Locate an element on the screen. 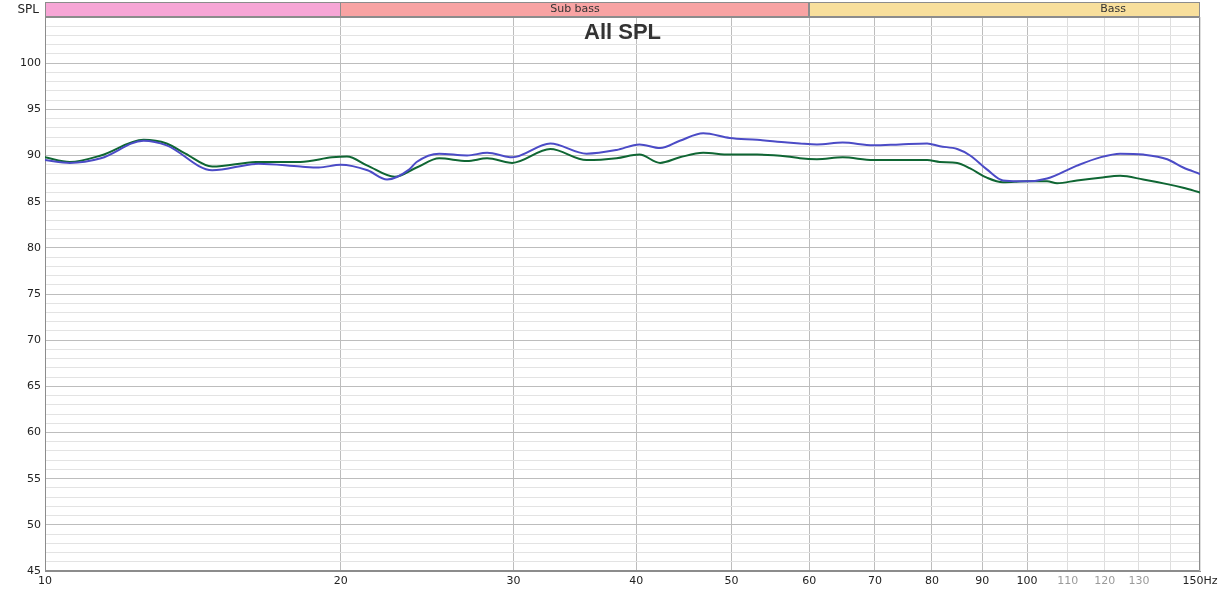 This screenshot has height=595, width=1222. y-axis-title: SPL is located at coordinates (28, 8).